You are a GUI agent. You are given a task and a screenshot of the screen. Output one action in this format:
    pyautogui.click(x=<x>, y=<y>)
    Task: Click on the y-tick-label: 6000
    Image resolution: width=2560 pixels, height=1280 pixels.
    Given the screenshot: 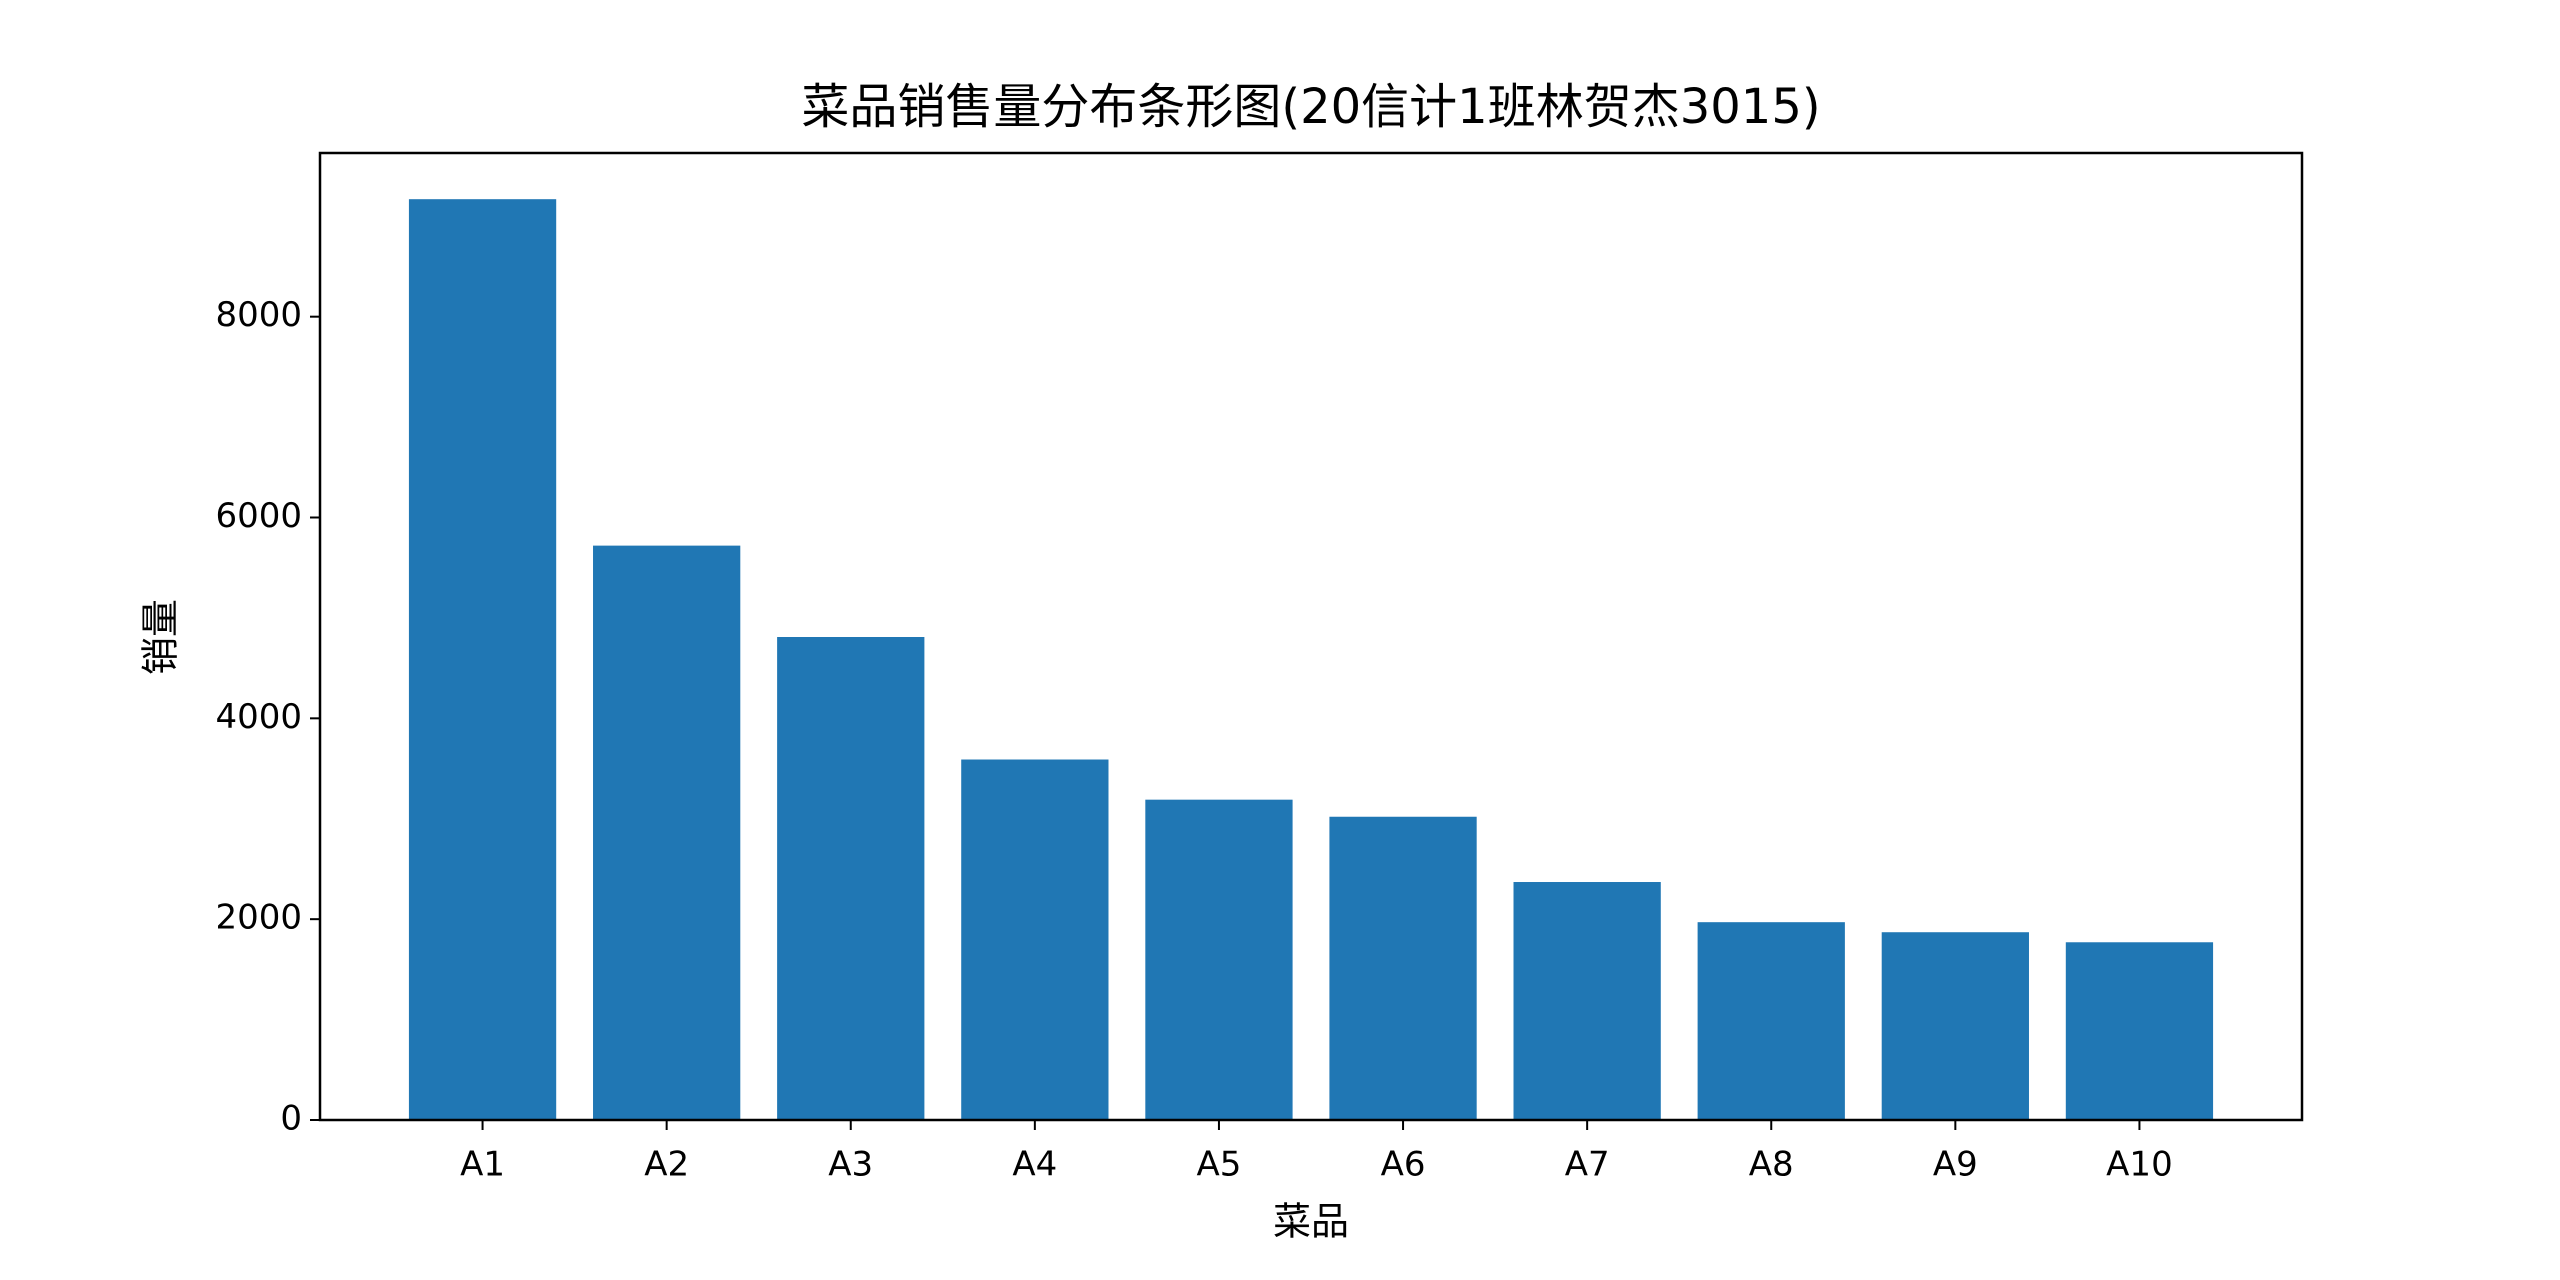 What is the action you would take?
    pyautogui.click(x=258, y=516)
    